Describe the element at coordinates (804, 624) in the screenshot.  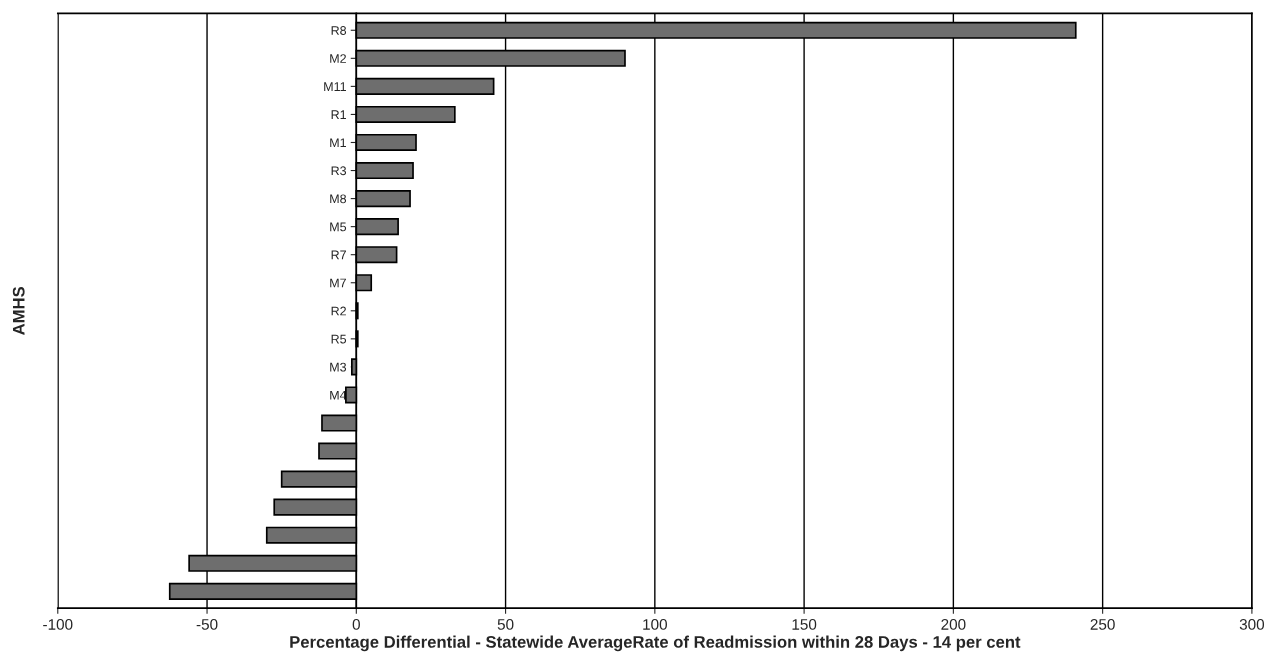
I see `x-tick-label: 150` at that location.